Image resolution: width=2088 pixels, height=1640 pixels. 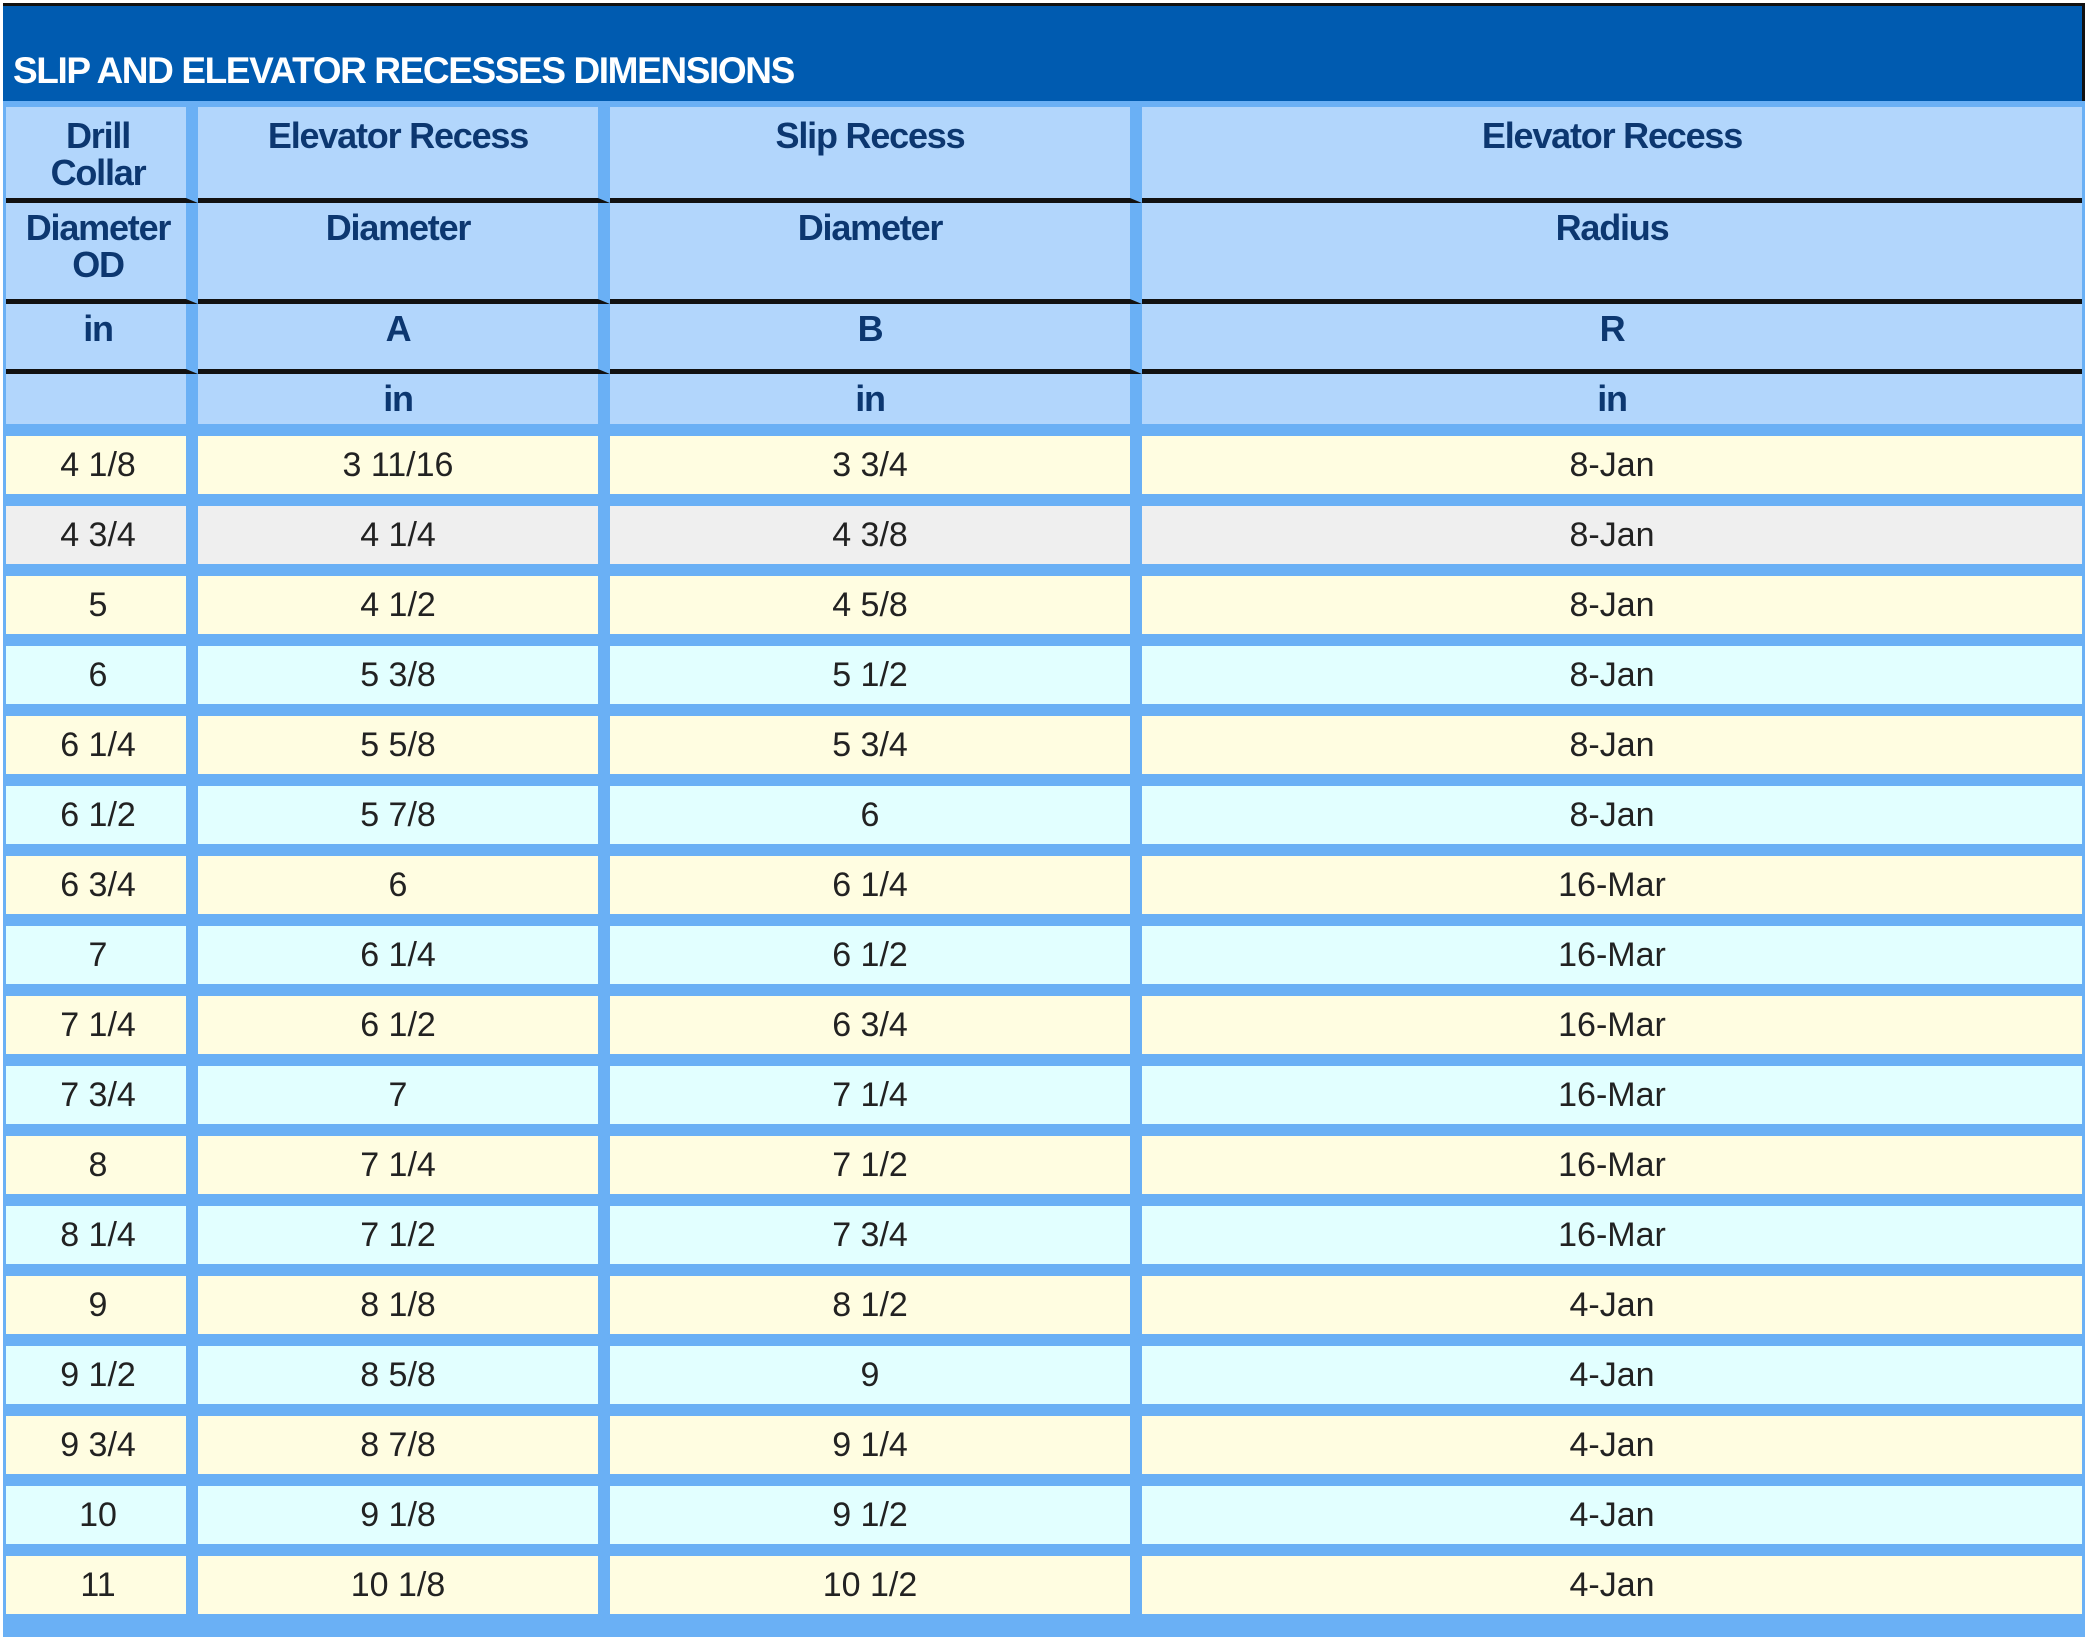 I want to click on table-row: 9 3/4 8 7/8 9 1/4 4-Jan, so click(x=1044, y=1451).